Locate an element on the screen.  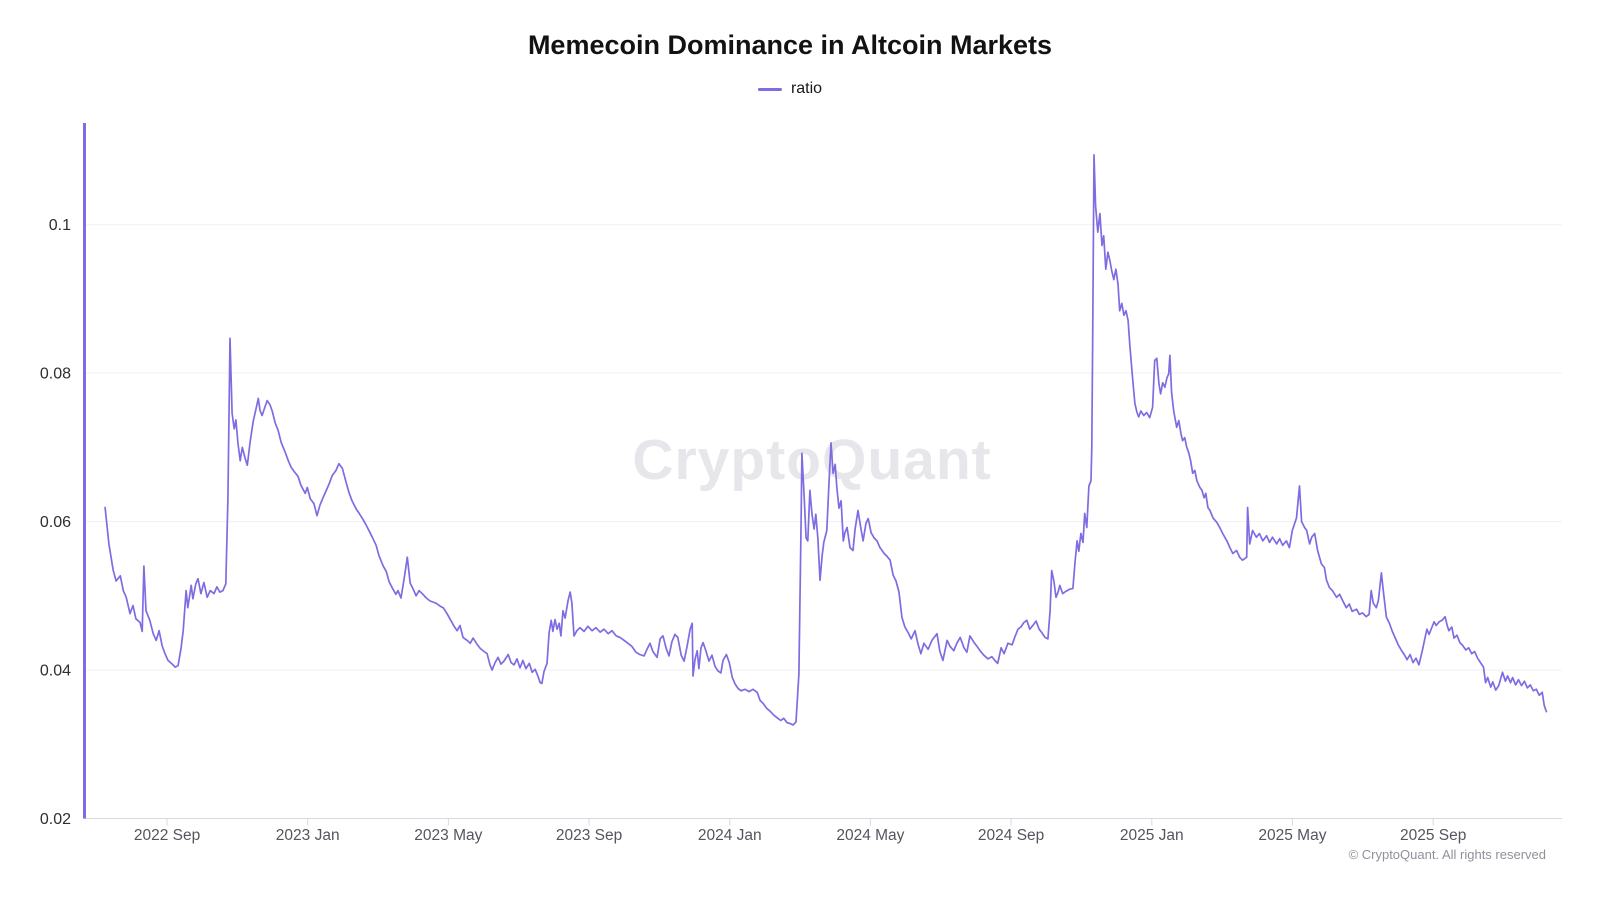
x-tick-label: 2023 Sep is located at coordinates (589, 835).